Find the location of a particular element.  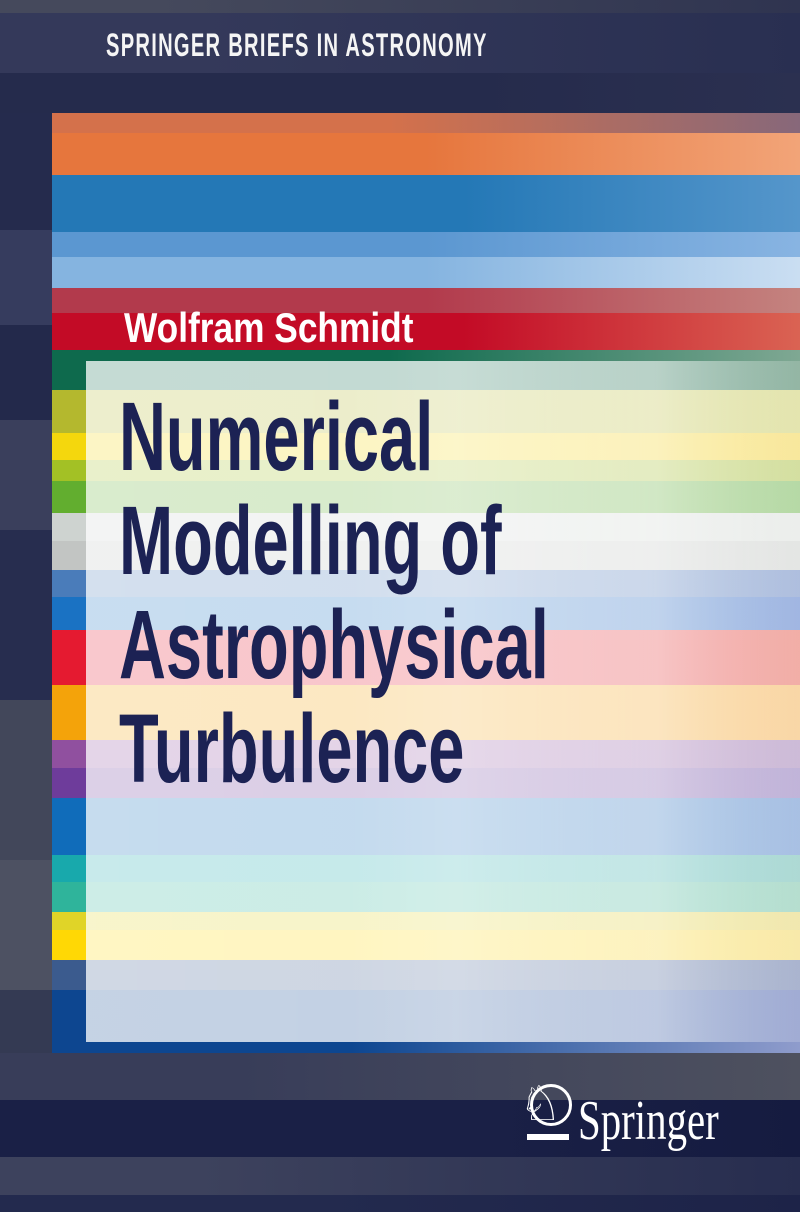

springer-horse-icon: ♘ is located at coordinates (541, 1104).